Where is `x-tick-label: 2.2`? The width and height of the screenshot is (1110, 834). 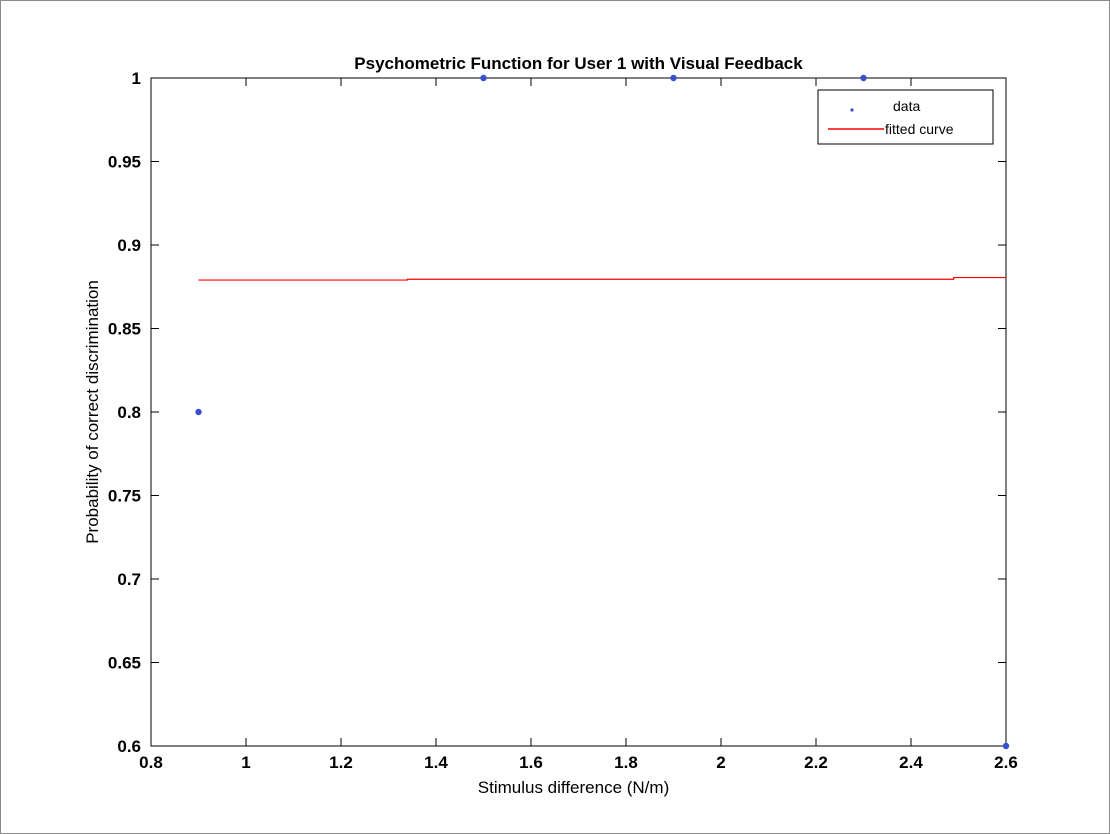
x-tick-label: 2.2 is located at coordinates (816, 762).